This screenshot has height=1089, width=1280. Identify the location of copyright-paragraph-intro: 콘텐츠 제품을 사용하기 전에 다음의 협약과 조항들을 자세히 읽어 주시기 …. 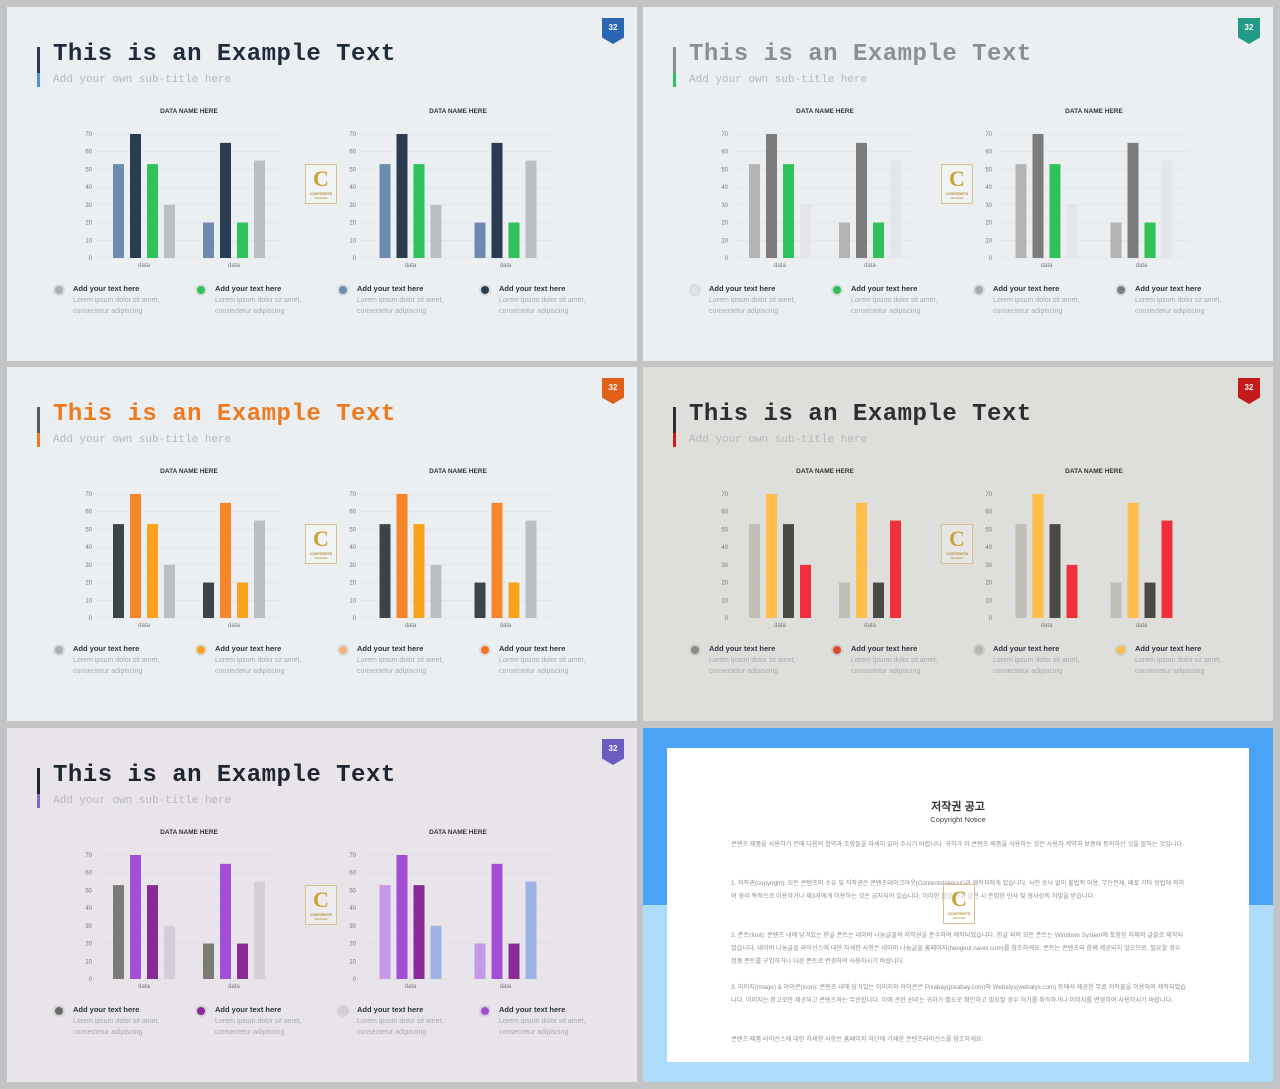
(957, 844).